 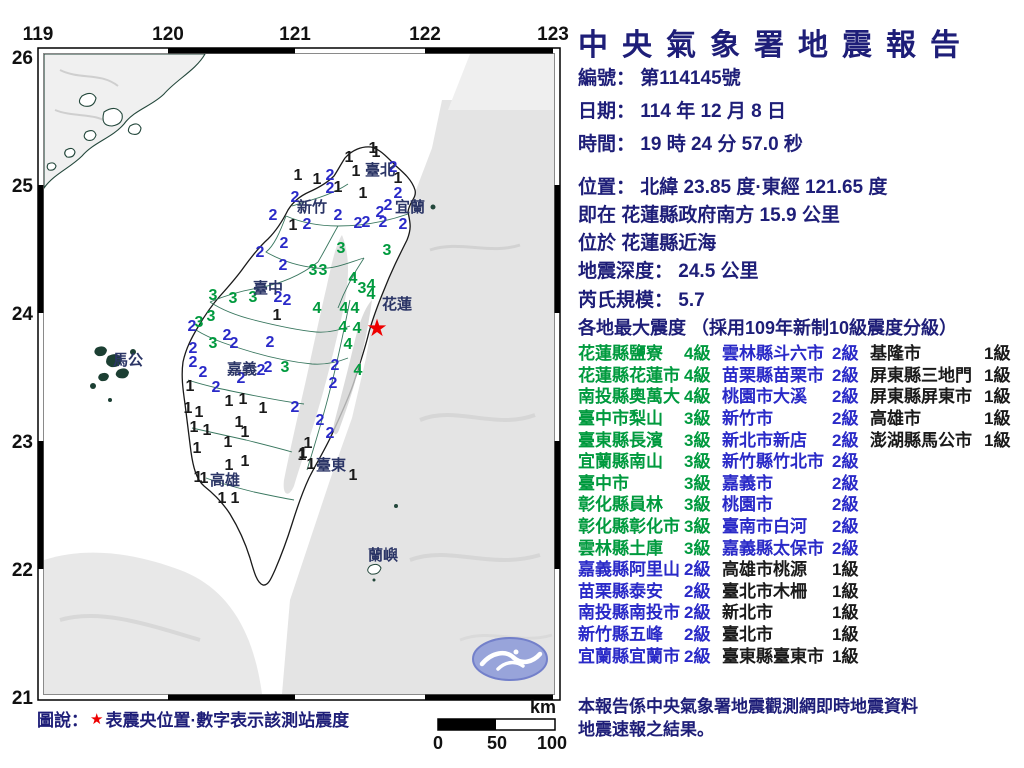 I want to click on intensity-table-row: 臺中市梨山 3級 新竹市 2級 高雄市 1級, so click(x=801, y=417).